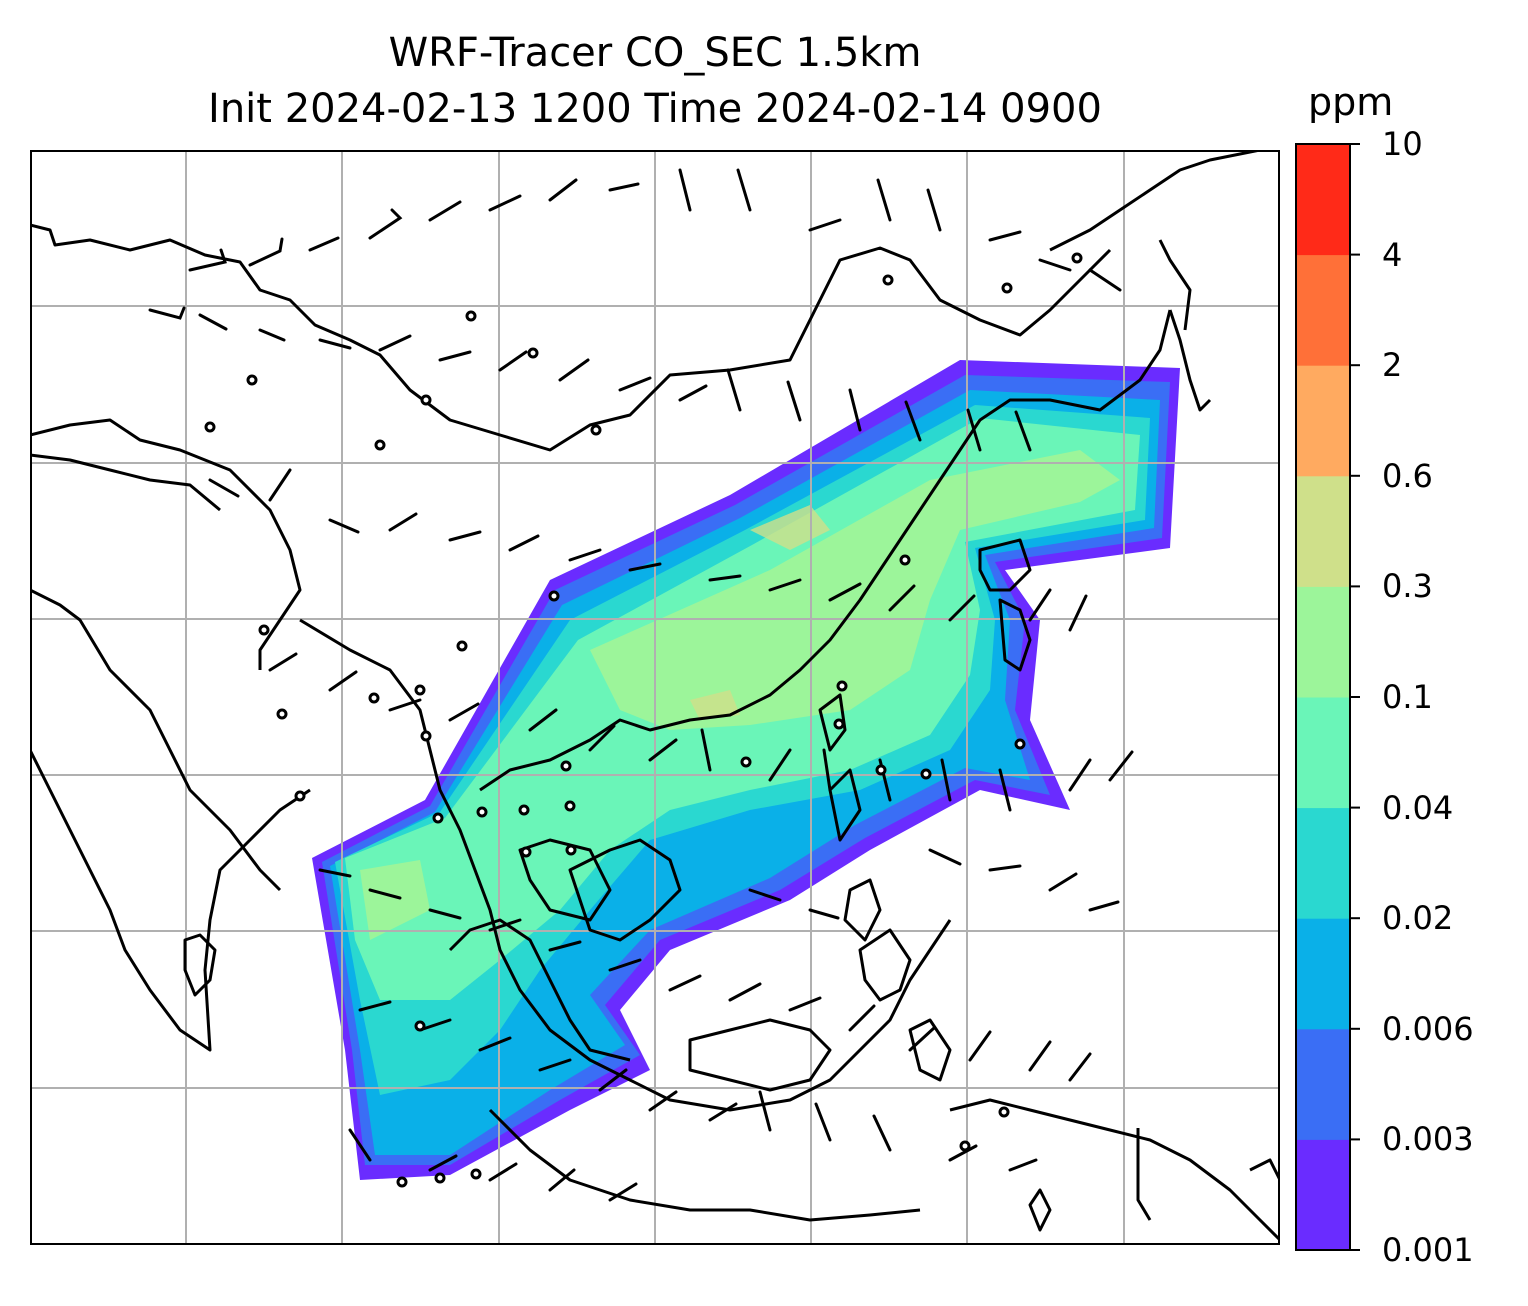  I want to click on colorbar-tick-label: 0.003, so click(1428, 1139).